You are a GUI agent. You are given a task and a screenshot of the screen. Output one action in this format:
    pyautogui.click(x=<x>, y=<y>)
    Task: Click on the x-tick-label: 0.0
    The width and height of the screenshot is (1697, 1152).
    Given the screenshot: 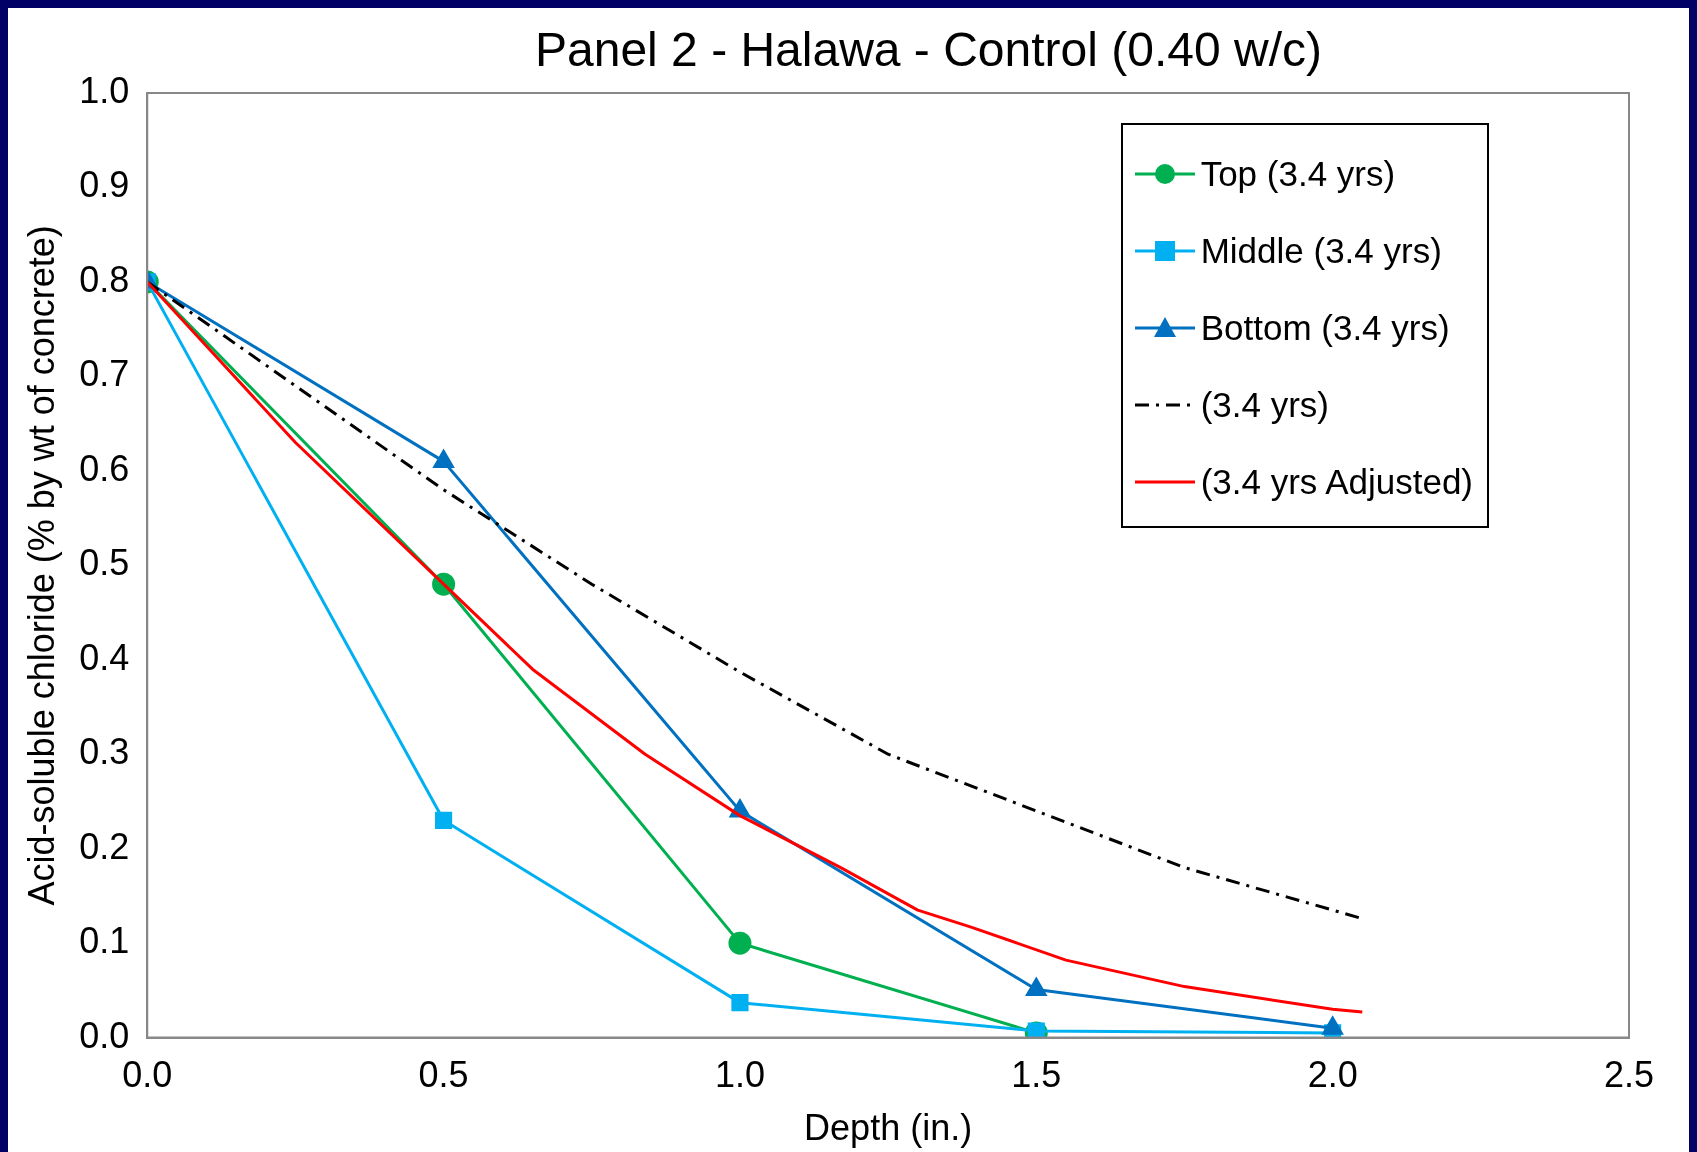 What is the action you would take?
    pyautogui.click(x=147, y=1075)
    